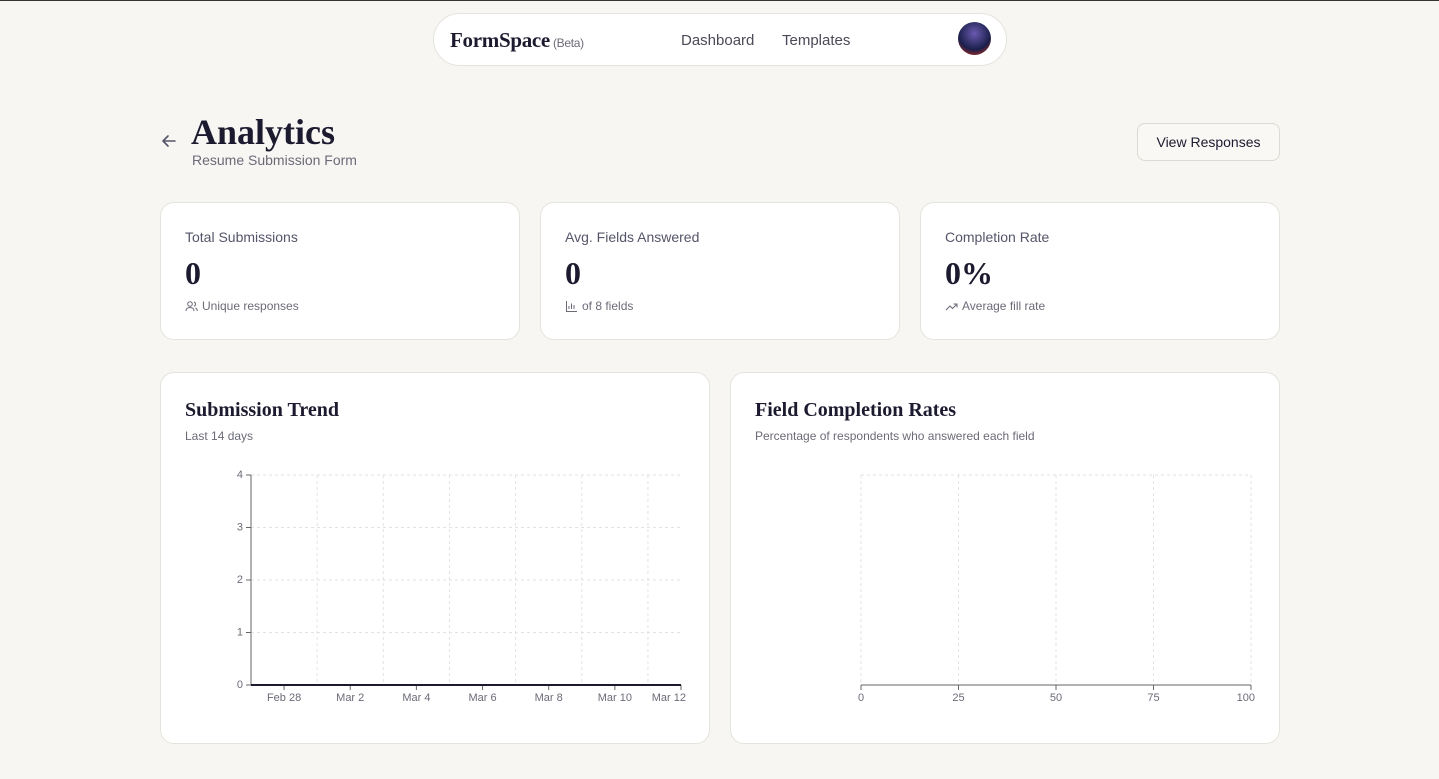 This screenshot has height=779, width=1439. I want to click on y-tick-label: 4, so click(240, 475).